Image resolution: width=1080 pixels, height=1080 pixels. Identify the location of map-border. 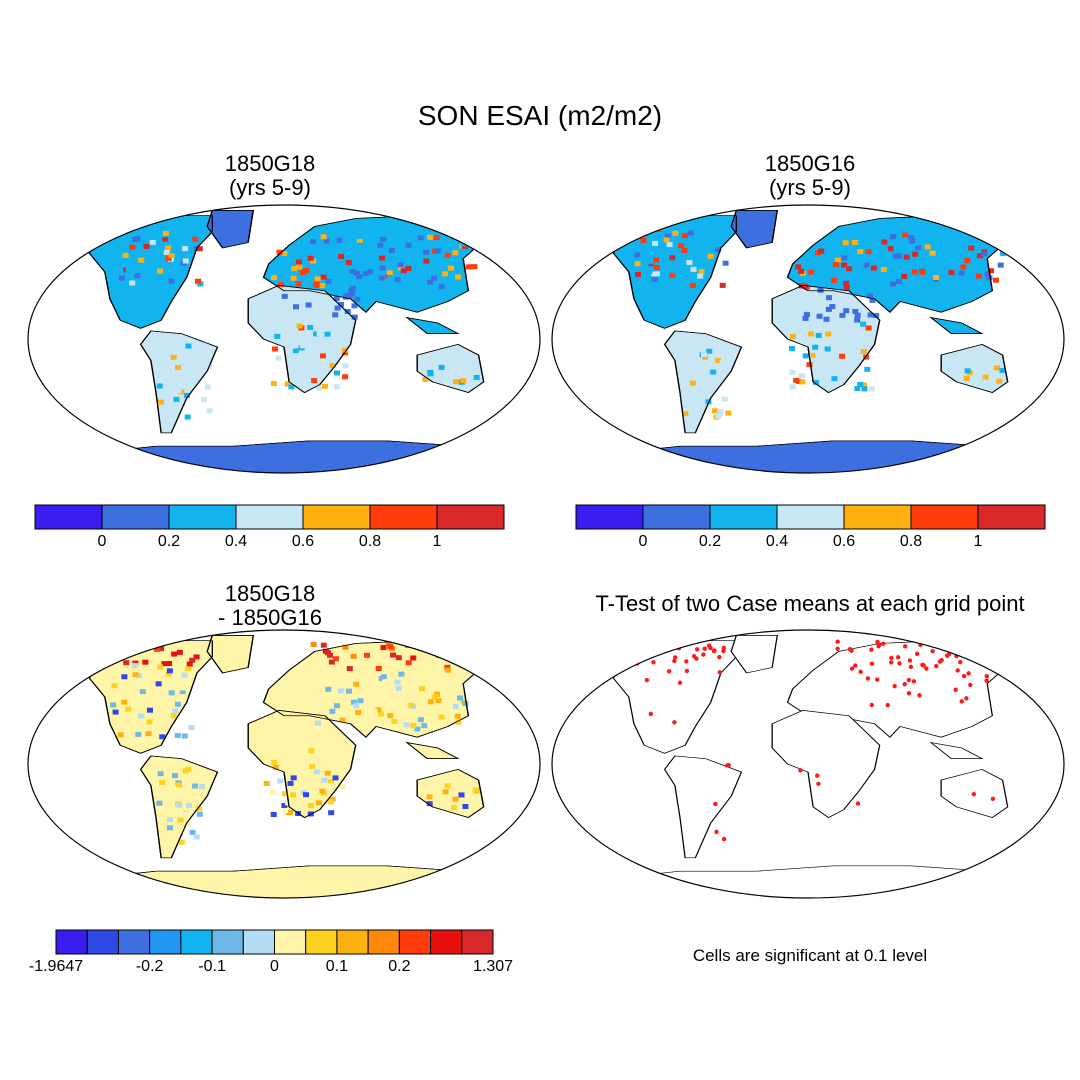
(808, 764).